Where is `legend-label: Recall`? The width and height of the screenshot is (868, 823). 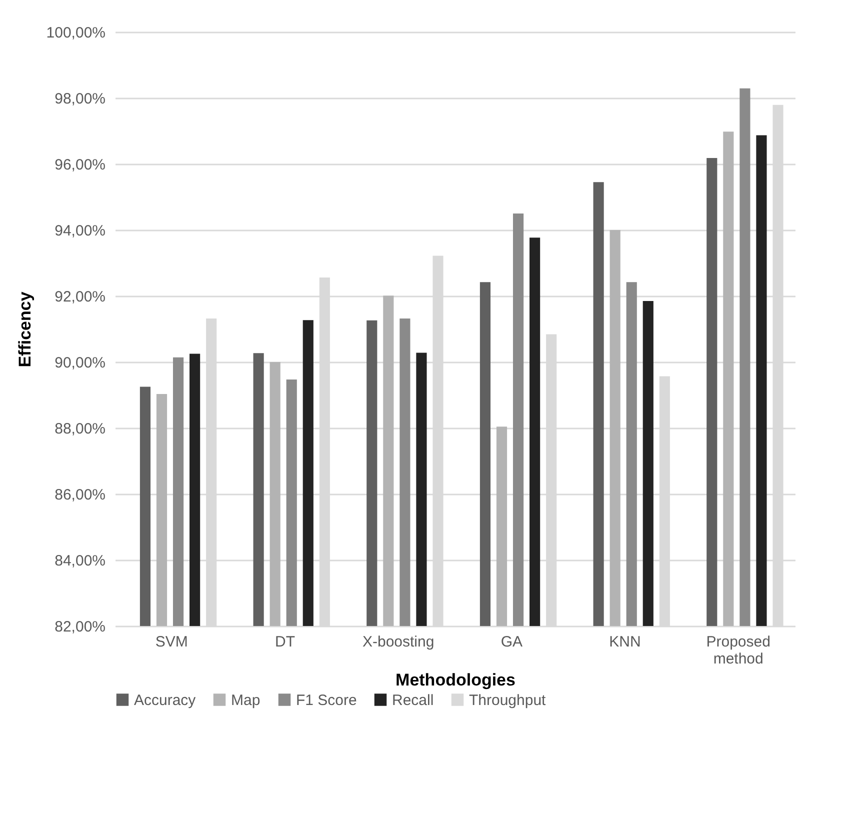 legend-label: Recall is located at coordinates (413, 700).